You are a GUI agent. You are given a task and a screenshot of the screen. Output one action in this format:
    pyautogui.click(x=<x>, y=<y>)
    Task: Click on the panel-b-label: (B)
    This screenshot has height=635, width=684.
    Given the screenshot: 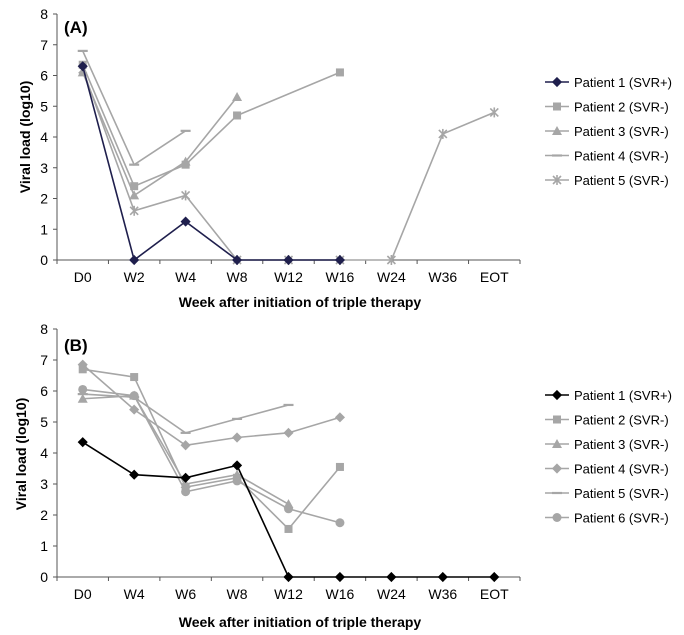 What is the action you would take?
    pyautogui.click(x=76, y=345)
    